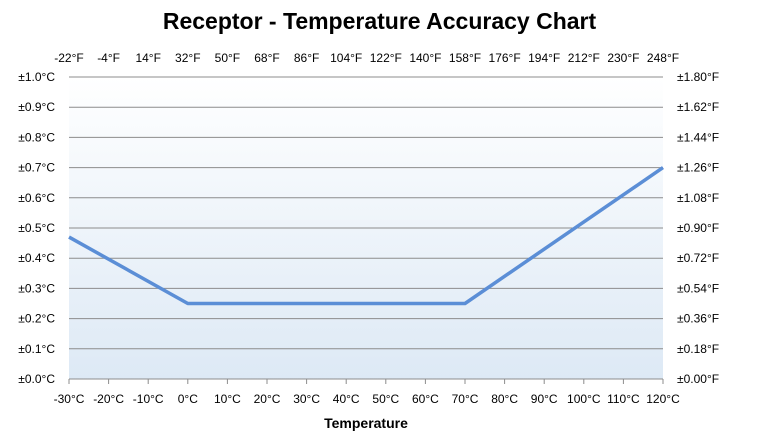 The image size is (759, 443). I want to click on y-tick-label-right: ±0.54°F, so click(698, 288).